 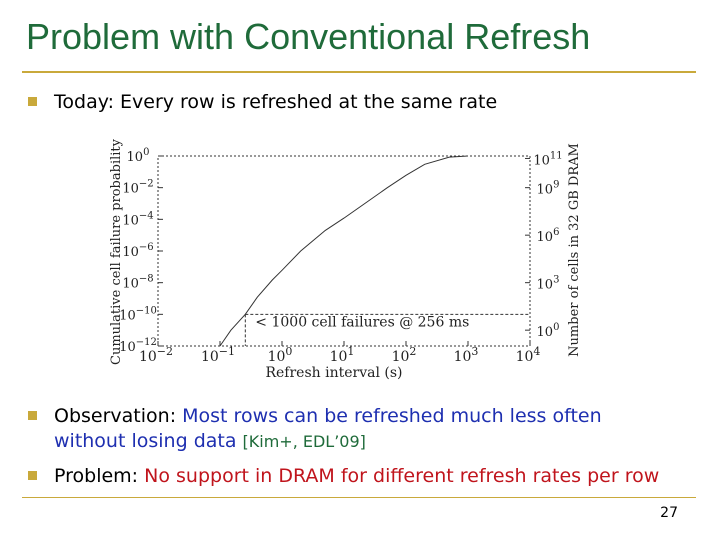 I want to click on x-axis-label: Refresh interval (s), so click(x=333, y=373).